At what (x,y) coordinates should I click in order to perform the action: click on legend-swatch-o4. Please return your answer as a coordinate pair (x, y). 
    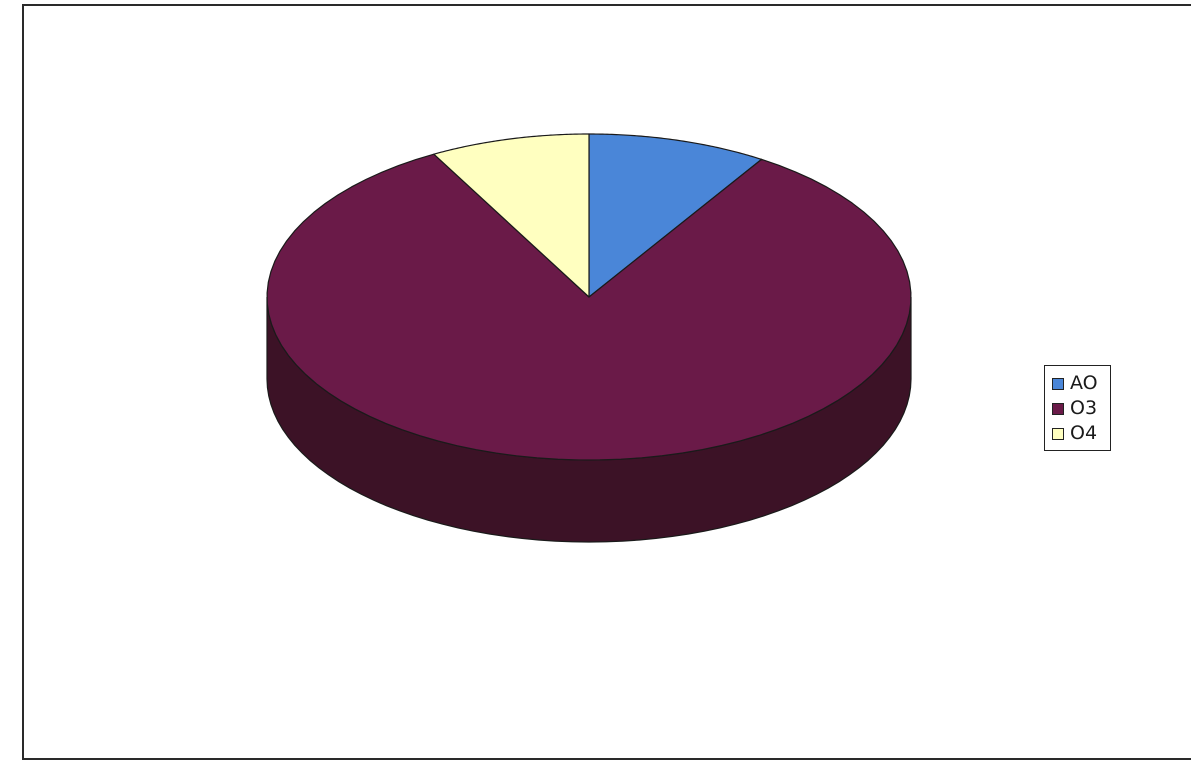
    Looking at the image, I should click on (1058, 433).